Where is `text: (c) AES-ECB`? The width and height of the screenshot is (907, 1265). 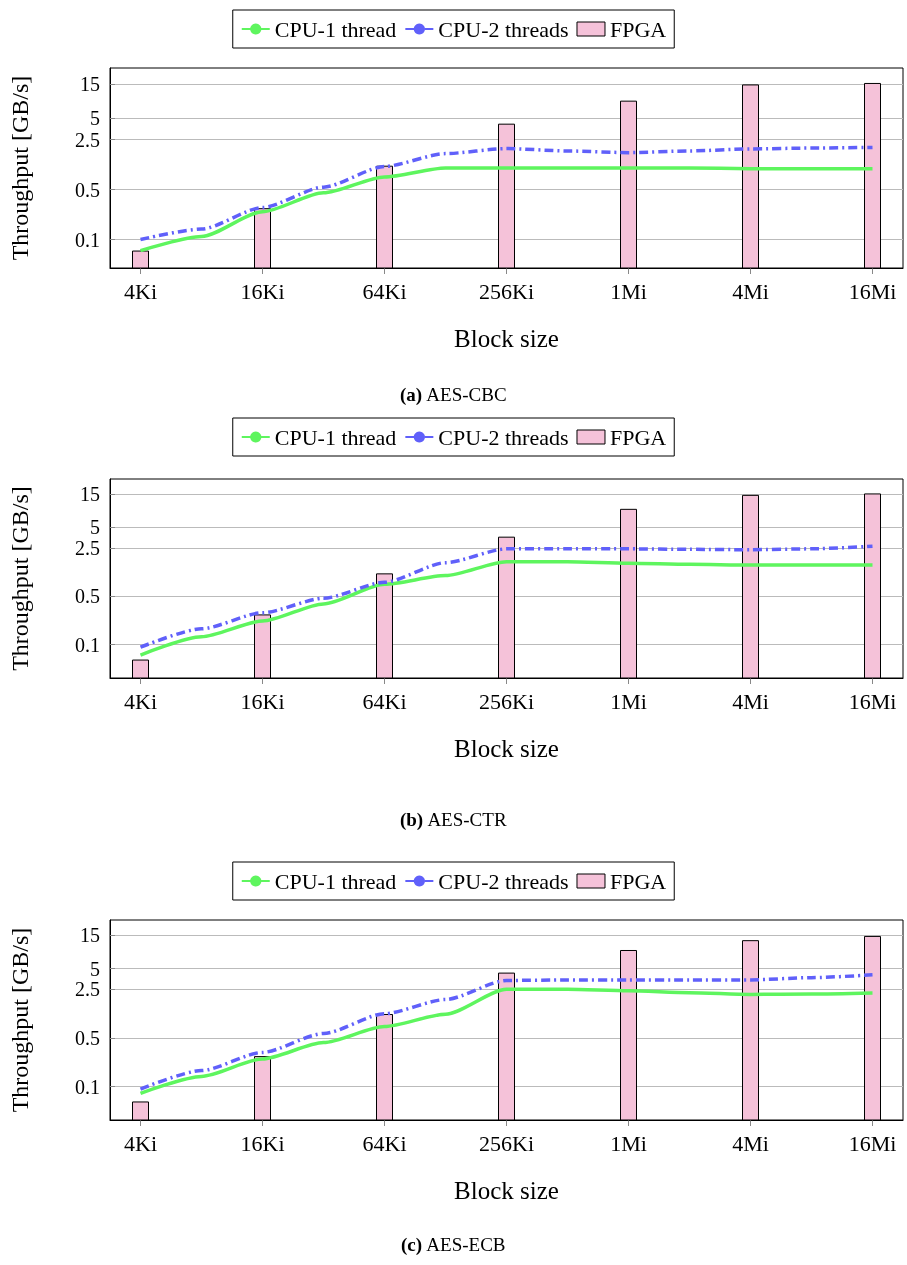
text: (c) AES-ECB is located at coordinates (453, 1245).